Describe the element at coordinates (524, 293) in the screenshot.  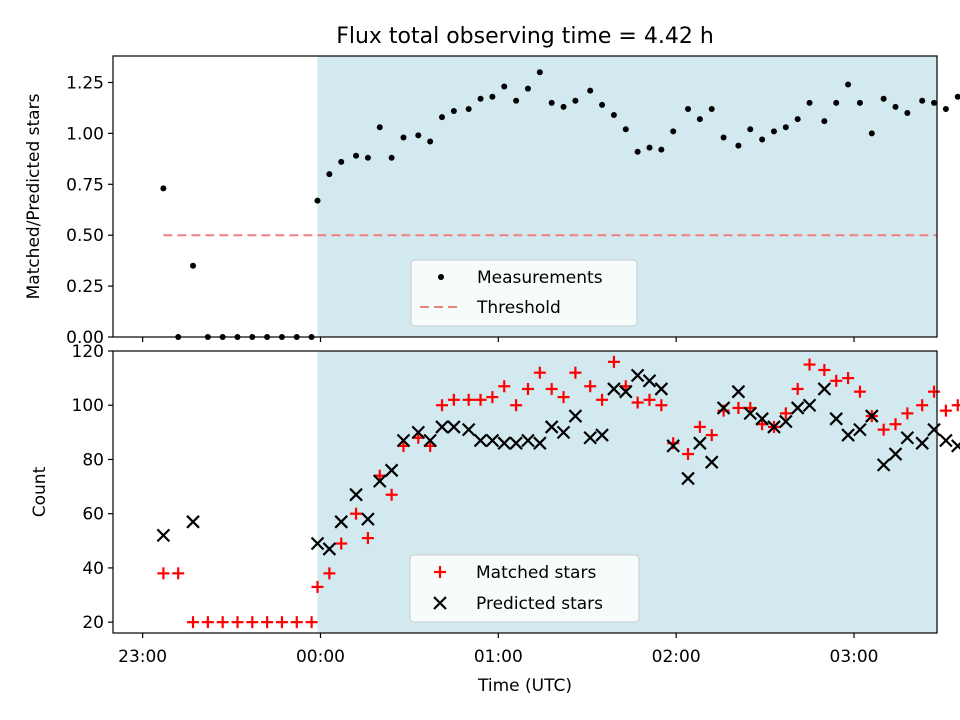
I see `ratio-legend: Measurements Threshold` at that location.